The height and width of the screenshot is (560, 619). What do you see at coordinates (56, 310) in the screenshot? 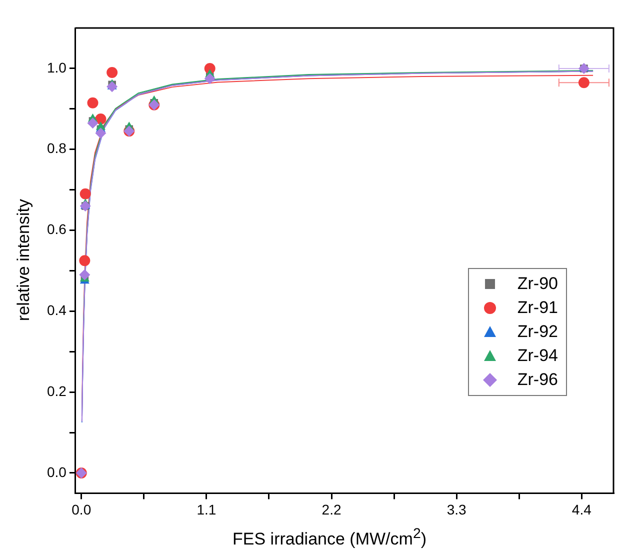
I see `y-tick-label: 0.4` at bounding box center [56, 310].